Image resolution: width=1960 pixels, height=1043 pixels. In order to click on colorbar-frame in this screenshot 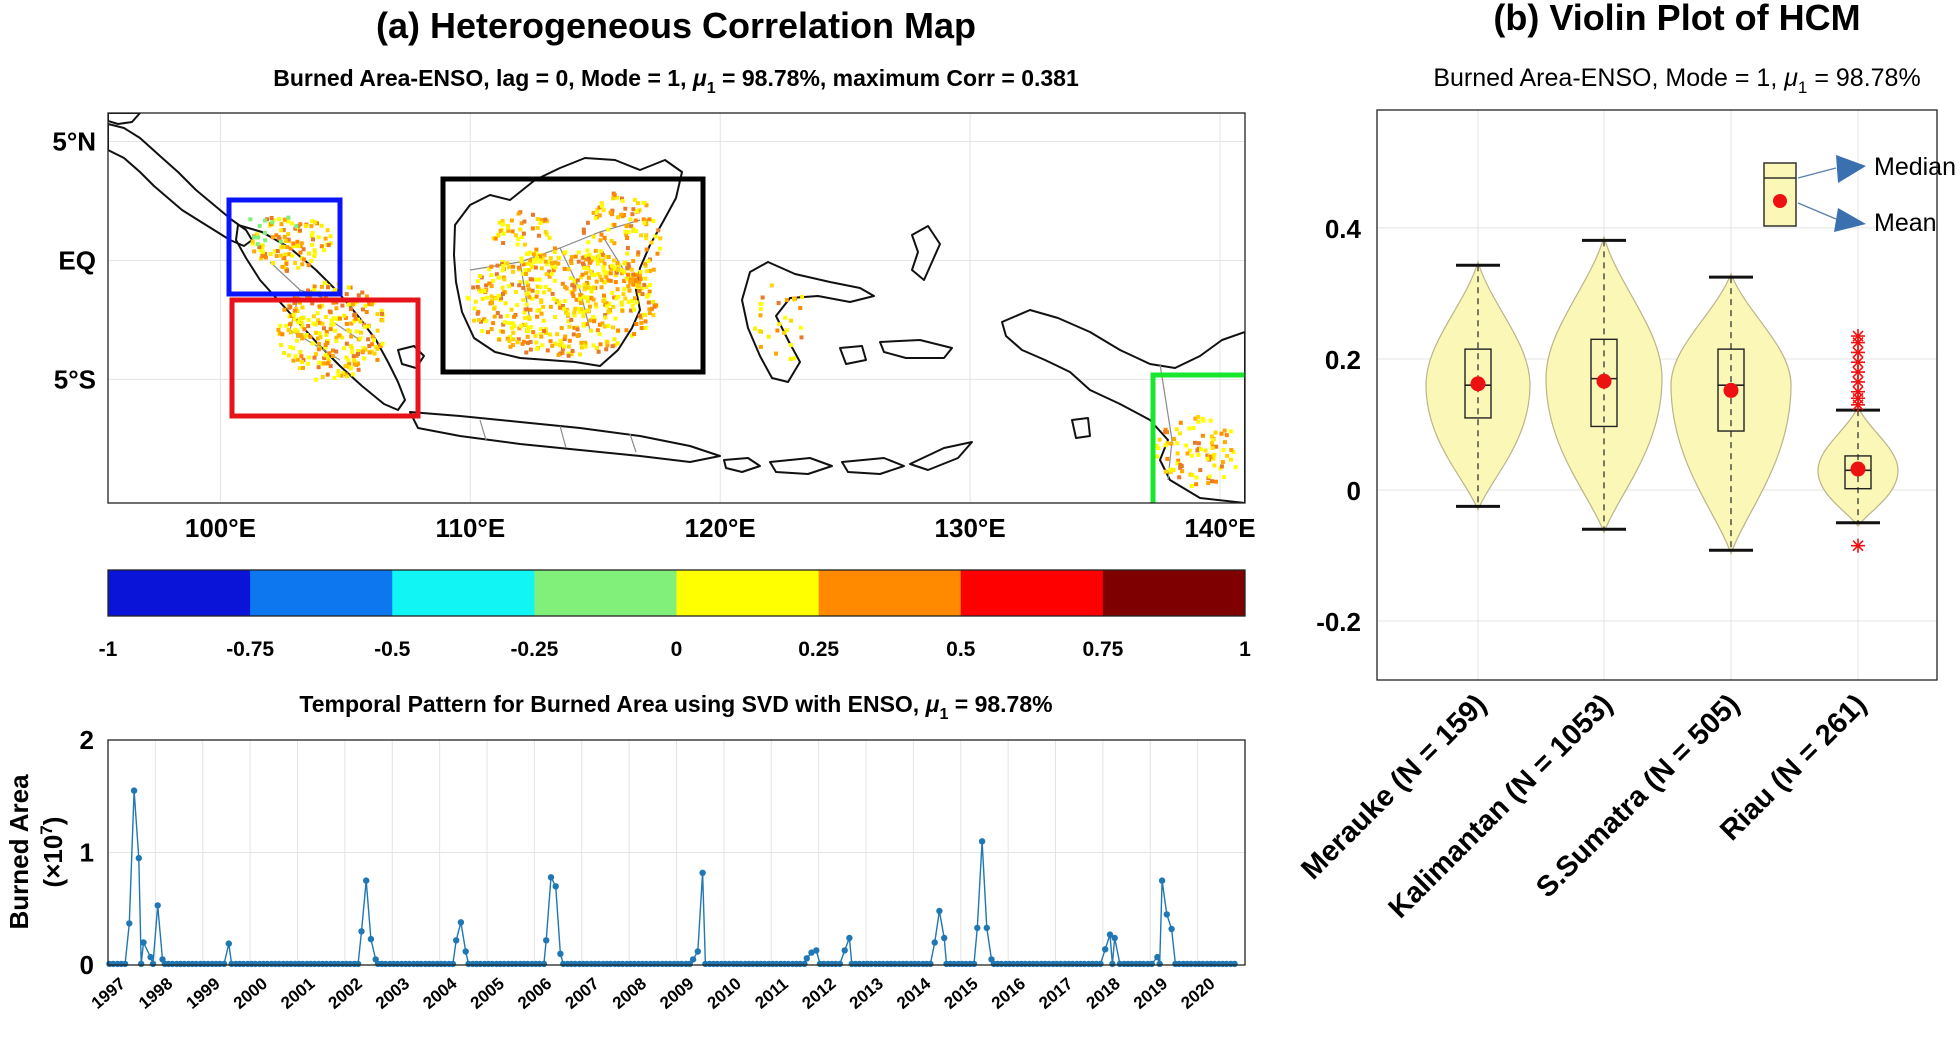, I will do `click(676, 593)`.